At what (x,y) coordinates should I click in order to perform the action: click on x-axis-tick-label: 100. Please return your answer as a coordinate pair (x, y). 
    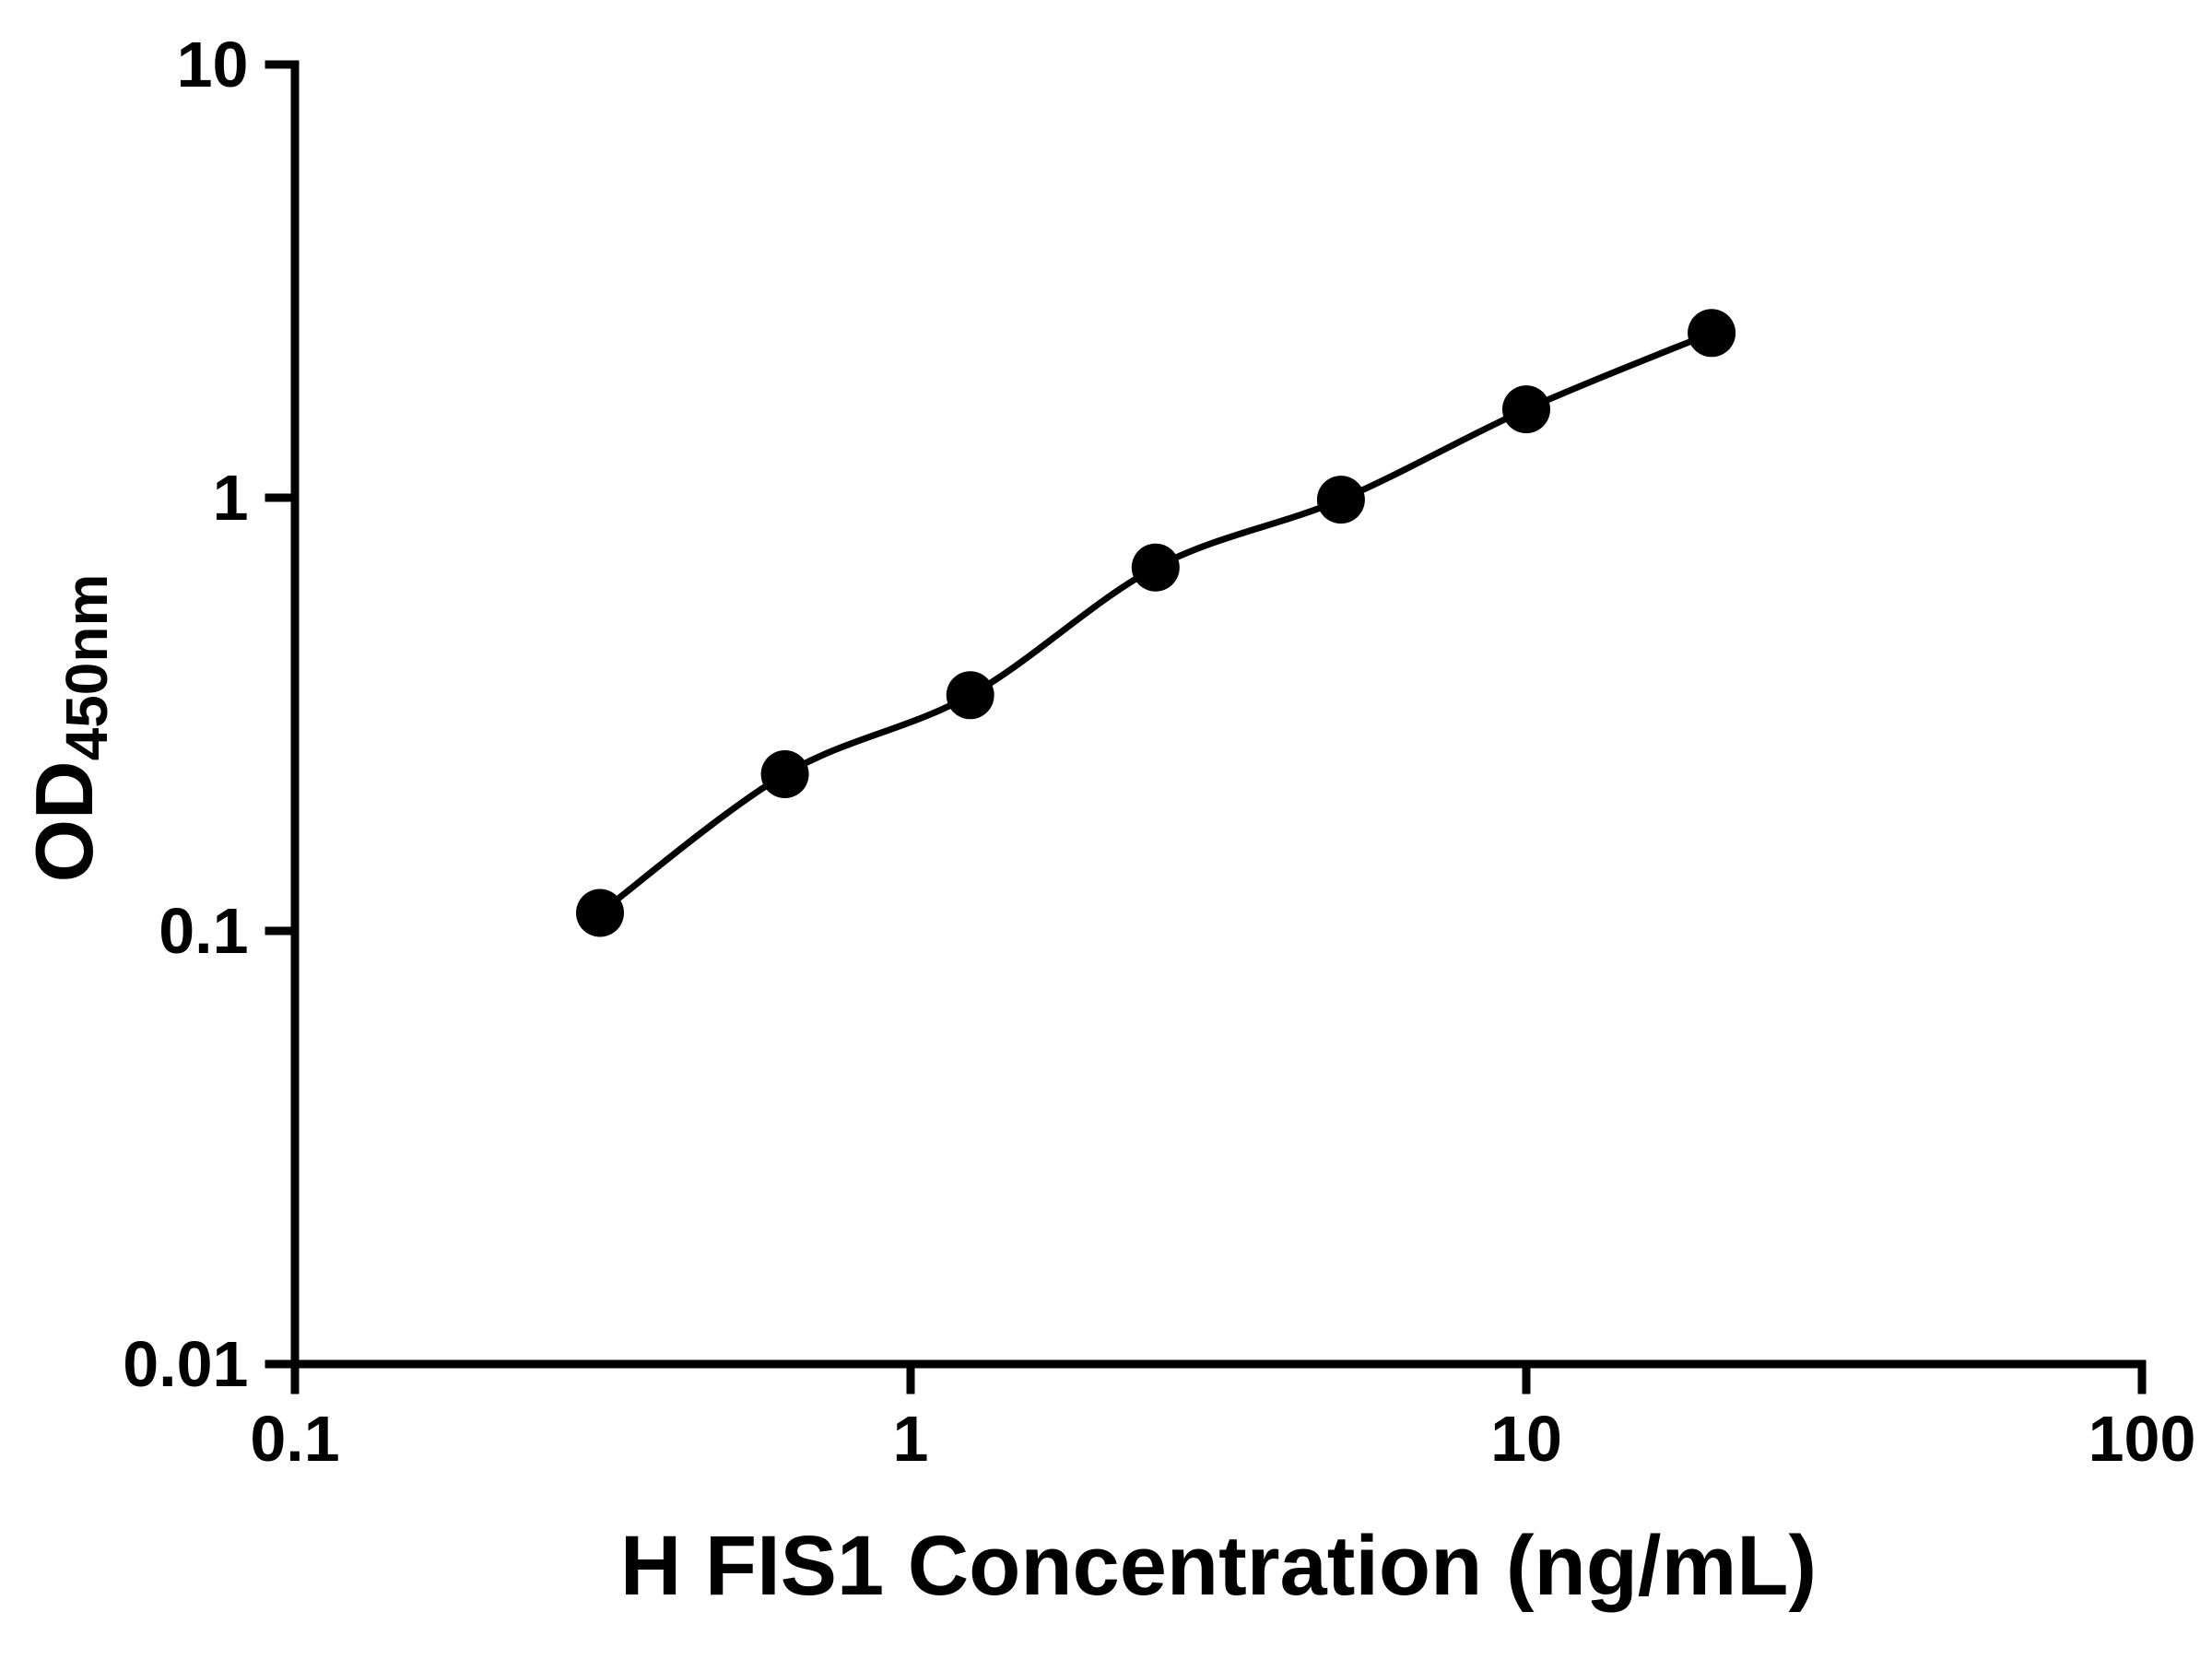
    Looking at the image, I should click on (2142, 1439).